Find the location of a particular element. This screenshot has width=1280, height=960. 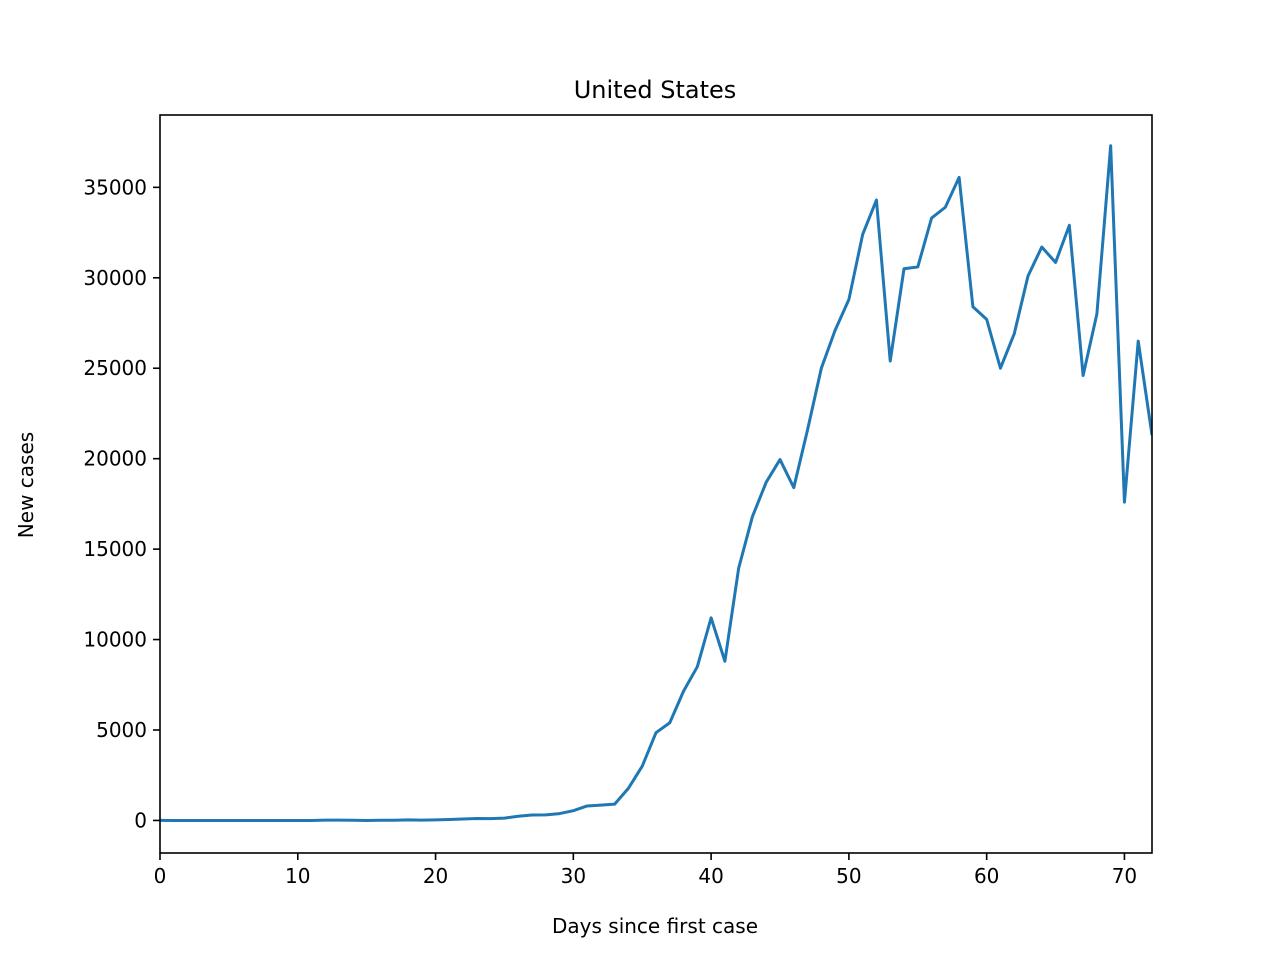

x-tick-label: 40 is located at coordinates (710, 876).